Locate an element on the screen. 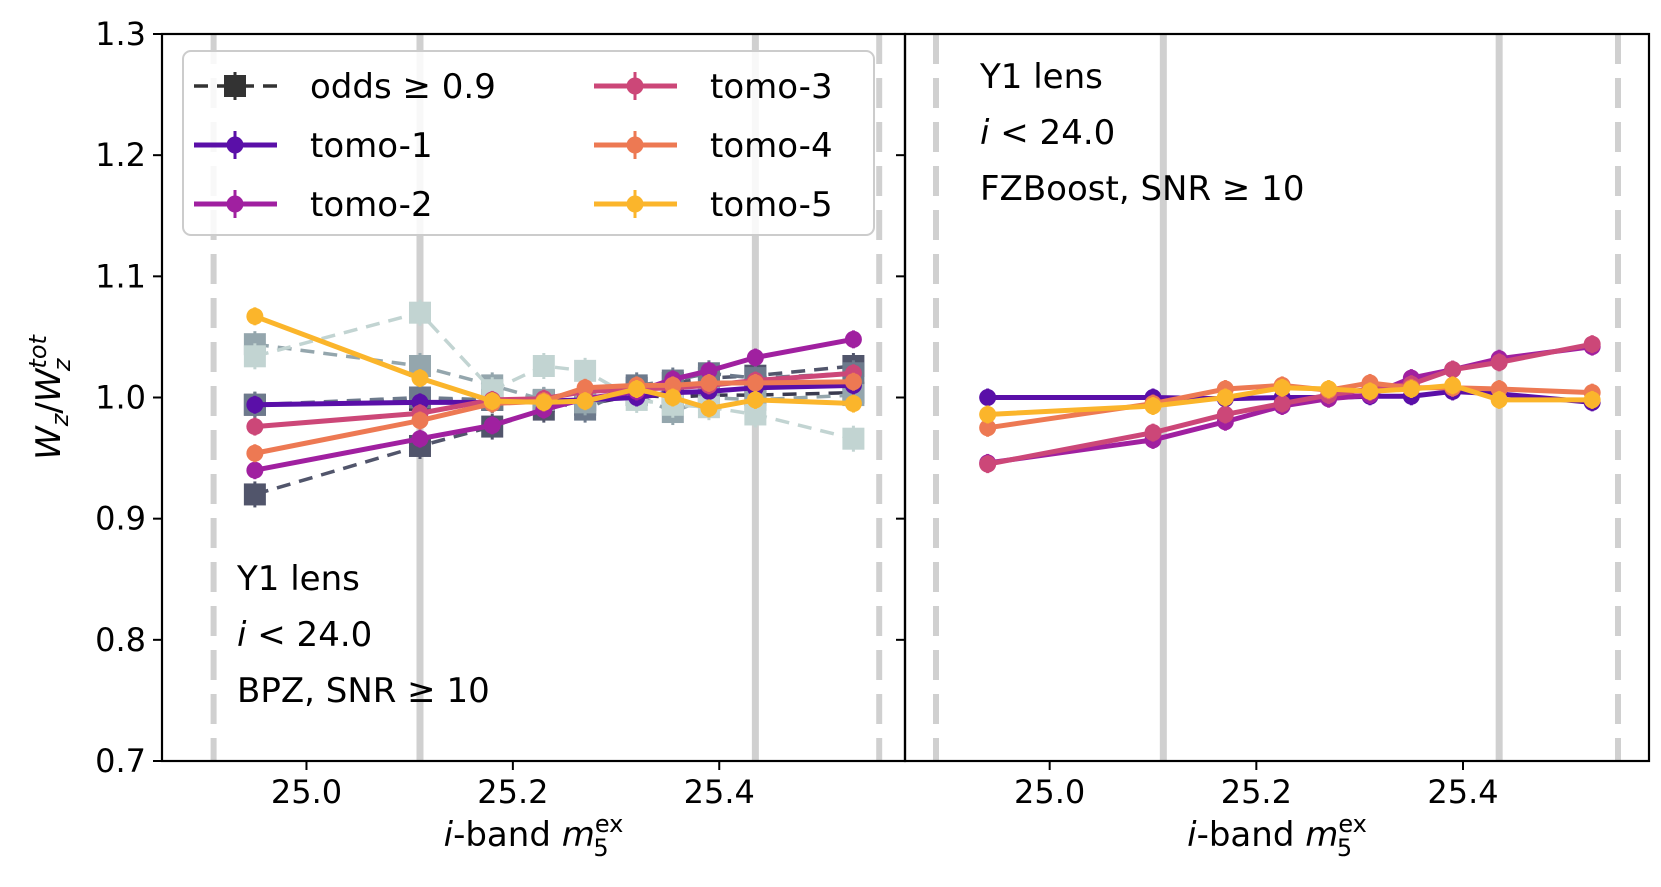 The image size is (1661, 887). y-tick-label: 1.0 is located at coordinates (120, 398).